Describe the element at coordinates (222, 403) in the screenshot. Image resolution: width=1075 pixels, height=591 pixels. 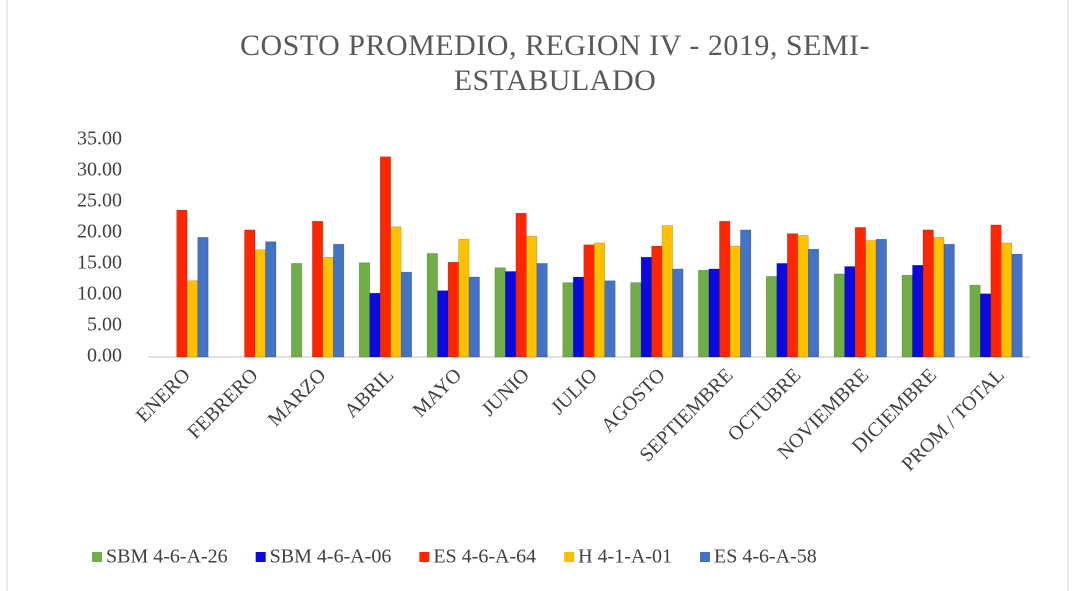
I see `x-tick-label: FEBRERO` at that location.